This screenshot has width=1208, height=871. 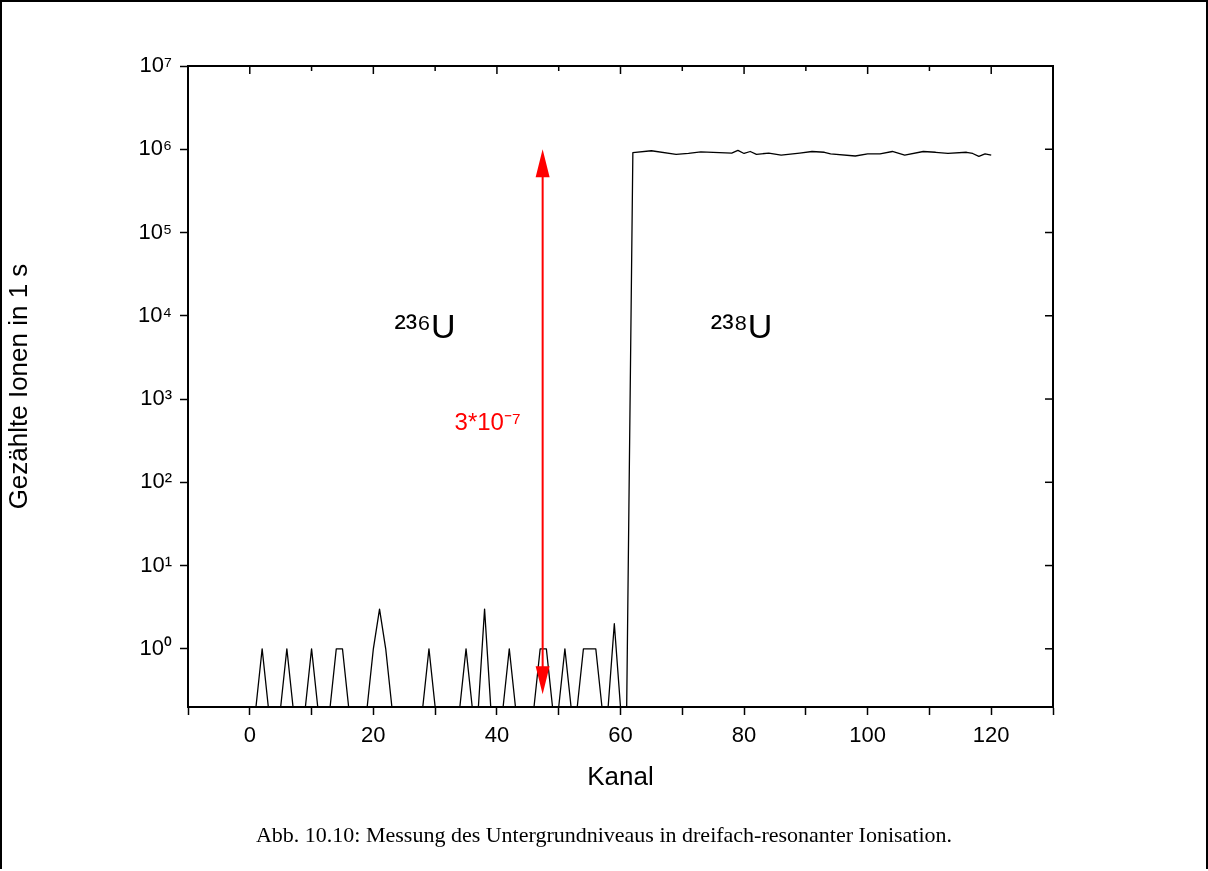 I want to click on y-tick-label: 10⁵, so click(x=155, y=231).